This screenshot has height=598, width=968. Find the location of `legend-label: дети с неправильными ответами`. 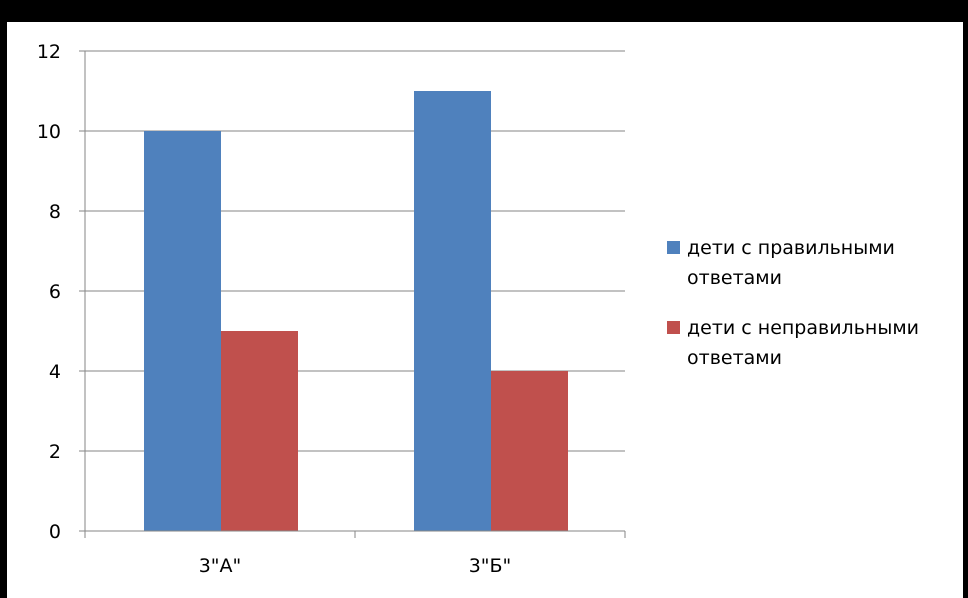

legend-label: дети с неправильными ответами is located at coordinates (803, 343).